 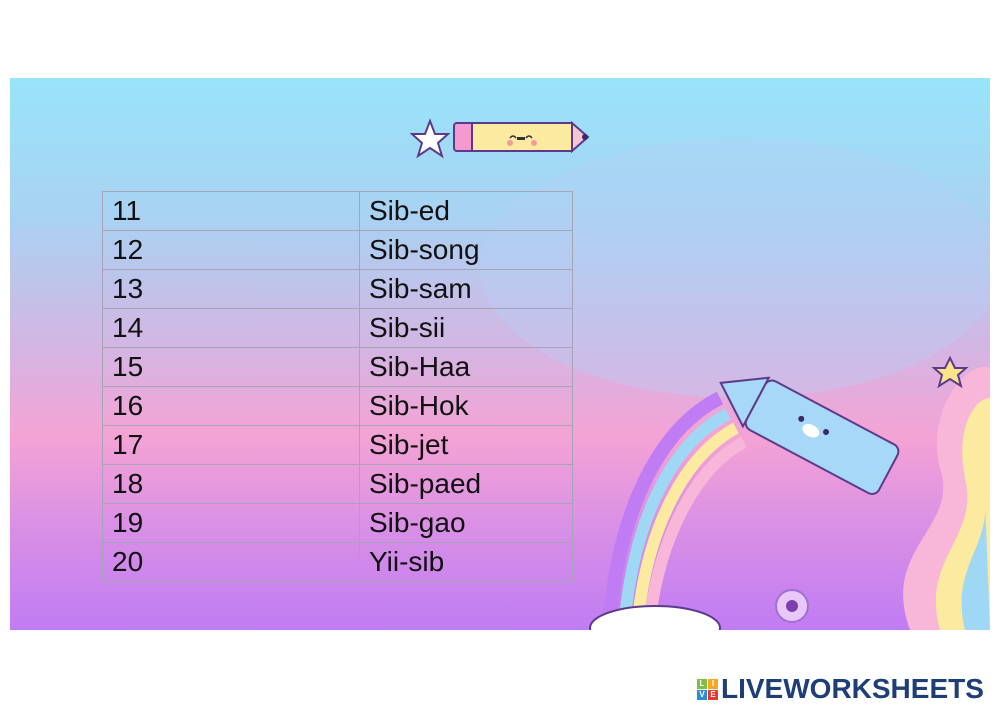 I want to click on table-row: 13 Sib-sam, so click(x=337, y=289).